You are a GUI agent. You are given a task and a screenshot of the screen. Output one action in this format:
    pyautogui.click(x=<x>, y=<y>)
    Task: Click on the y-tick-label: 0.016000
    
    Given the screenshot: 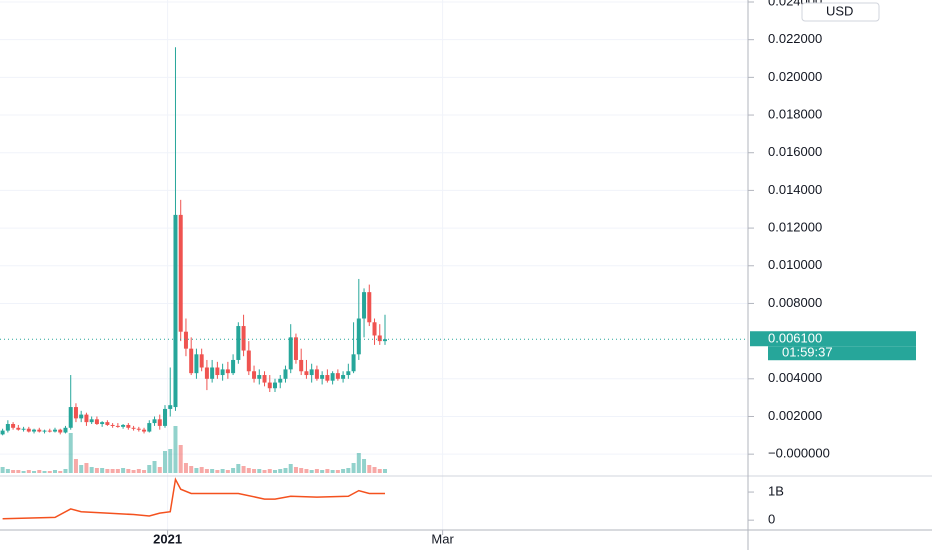 What is the action you would take?
    pyautogui.click(x=795, y=151)
    